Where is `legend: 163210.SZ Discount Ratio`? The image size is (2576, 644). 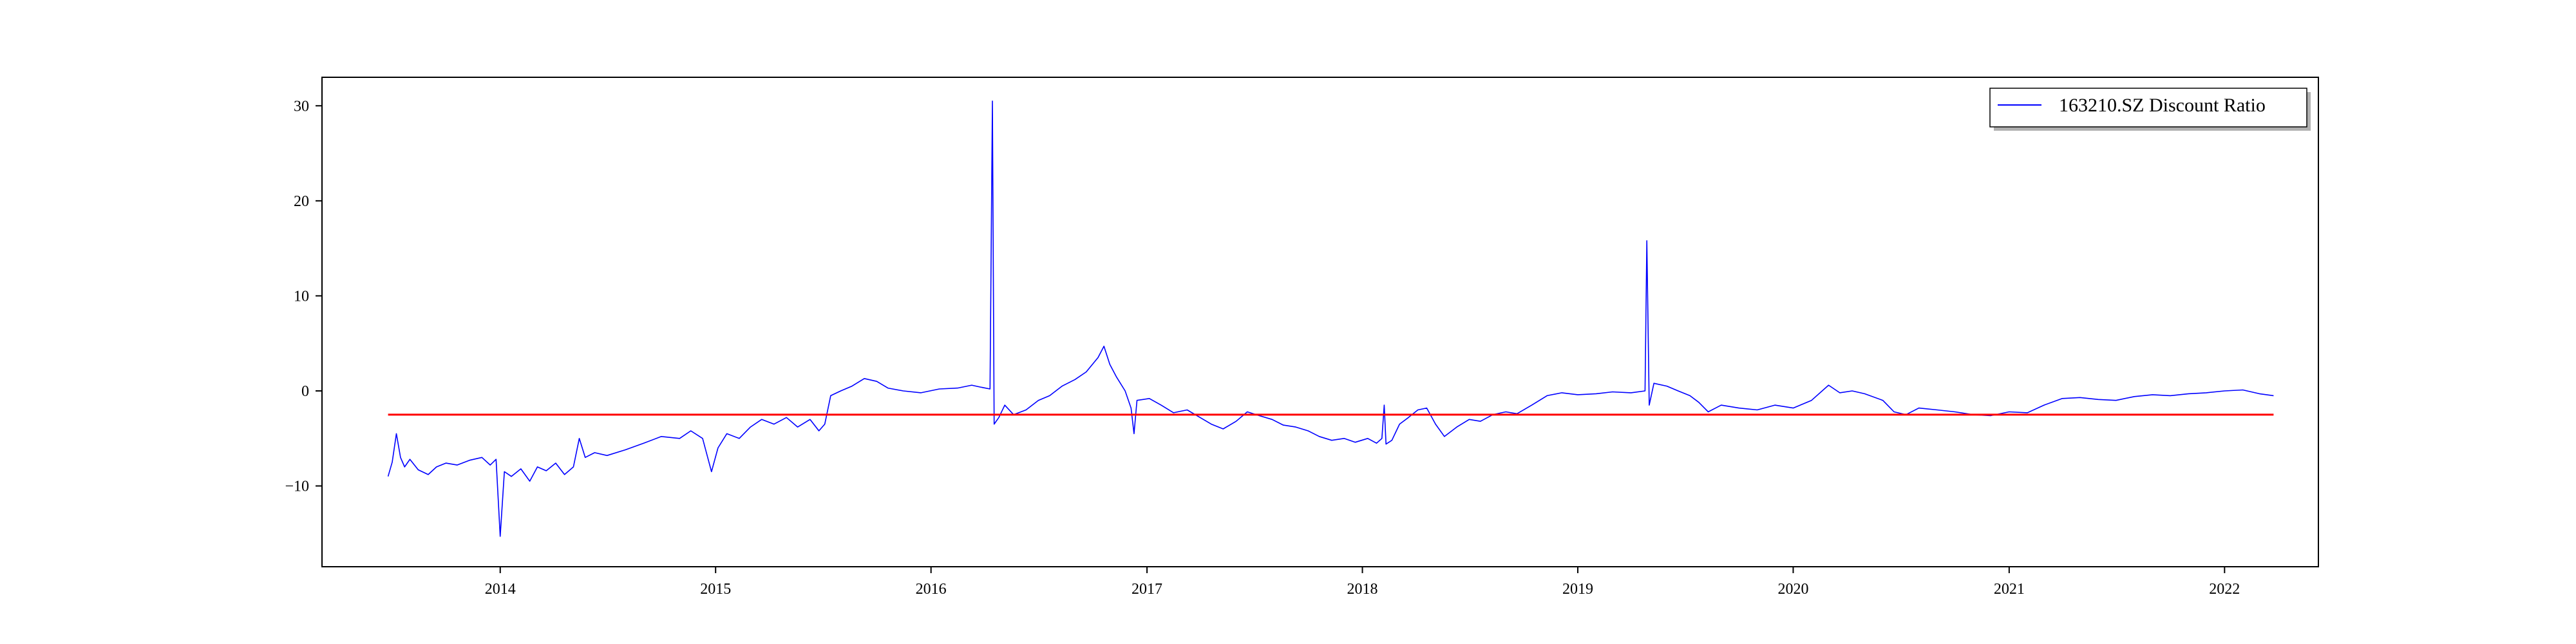
legend: 163210.SZ Discount Ratio is located at coordinates (2150, 109).